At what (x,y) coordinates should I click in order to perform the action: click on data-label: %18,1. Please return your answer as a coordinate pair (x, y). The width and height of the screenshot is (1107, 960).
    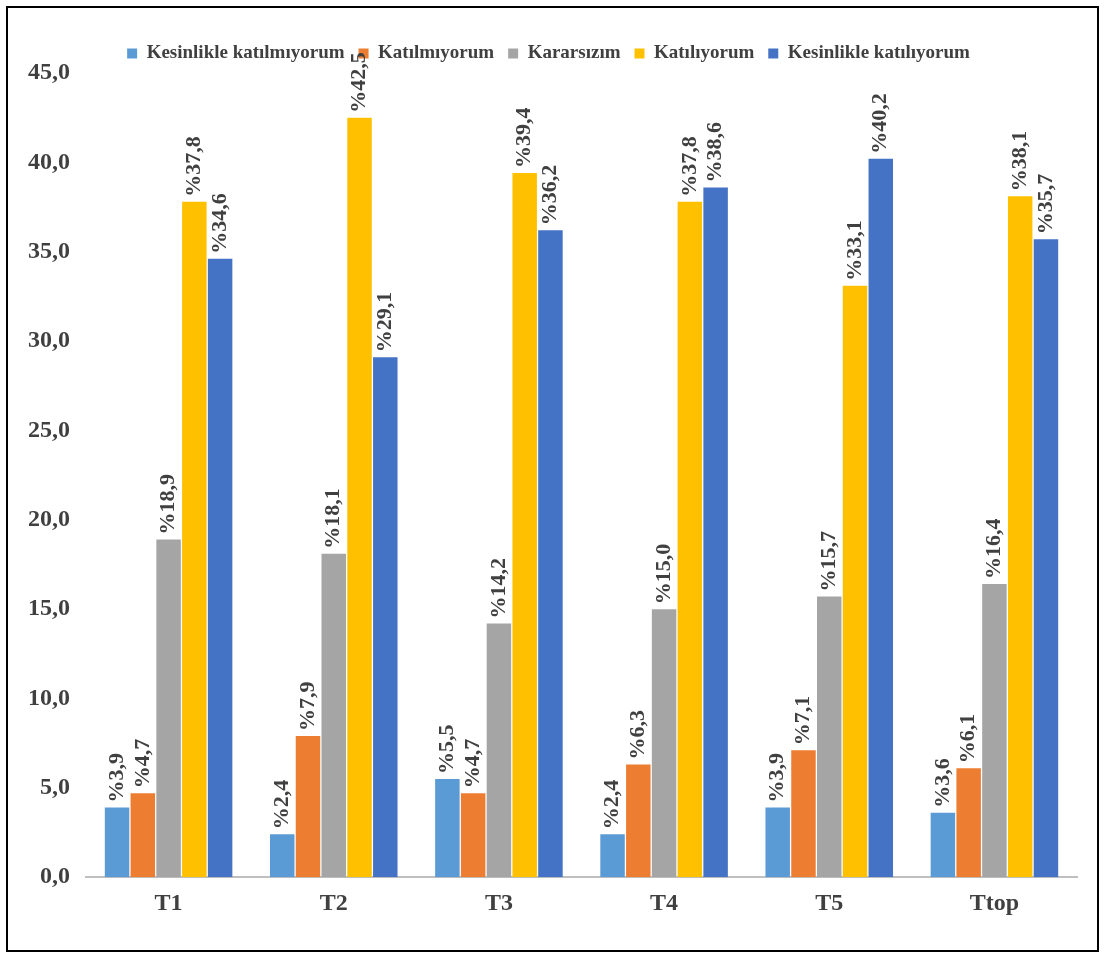
    Looking at the image, I should click on (332, 518).